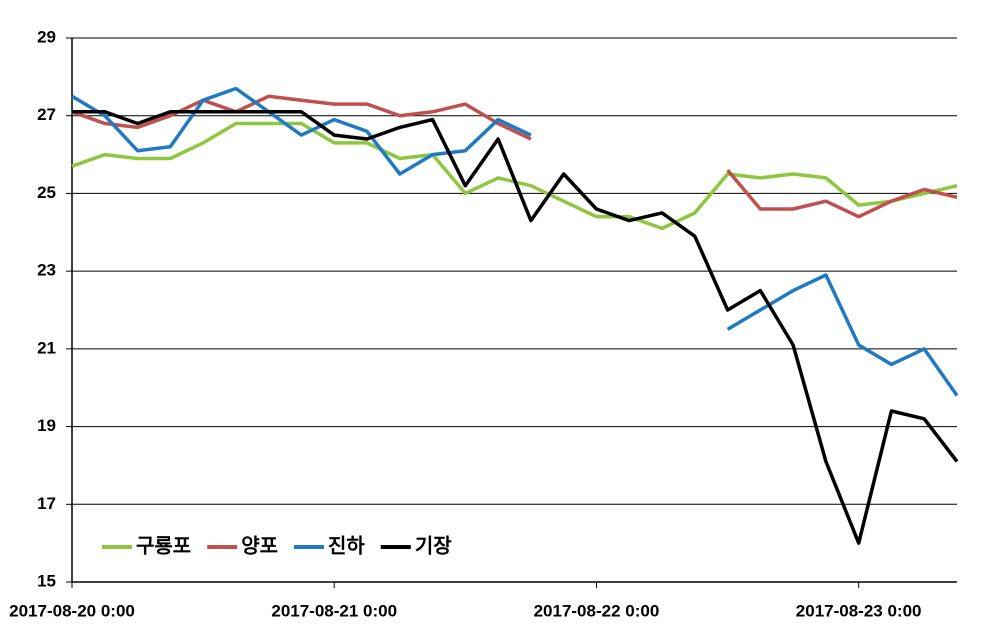  I want to click on y-tick-label: 23, so click(46, 270).